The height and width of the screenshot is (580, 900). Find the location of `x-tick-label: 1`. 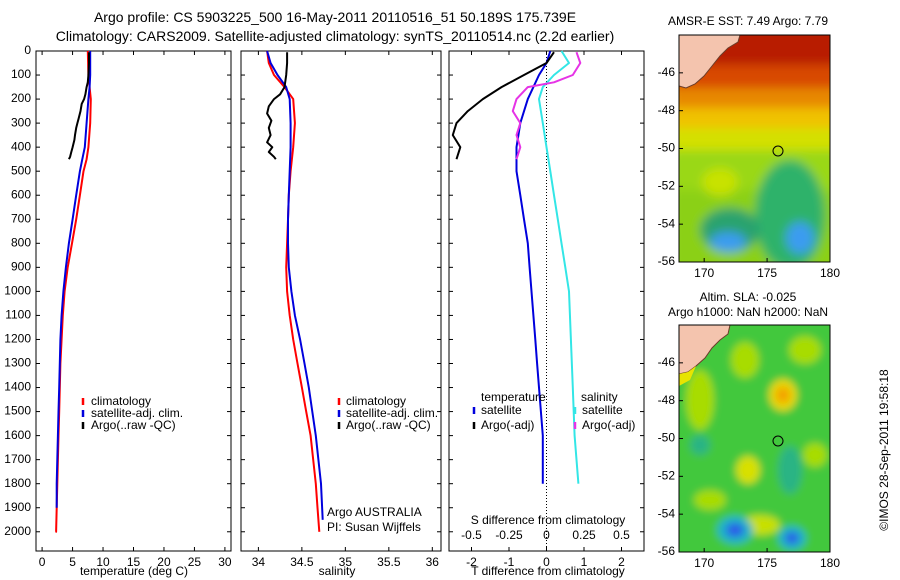

x-tick-label: 1 is located at coordinates (584, 562).